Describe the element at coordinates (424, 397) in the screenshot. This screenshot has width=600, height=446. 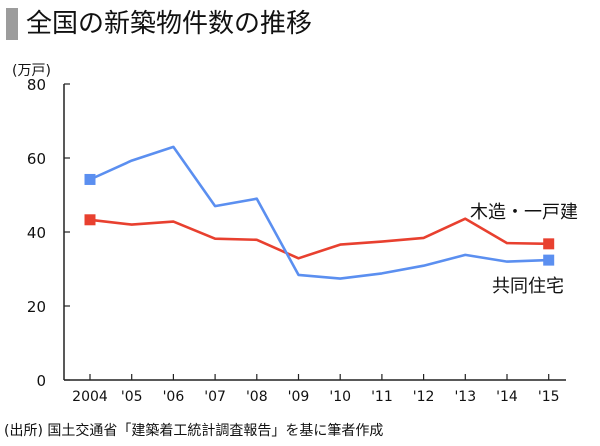
I see `x-tick-label: '12` at that location.